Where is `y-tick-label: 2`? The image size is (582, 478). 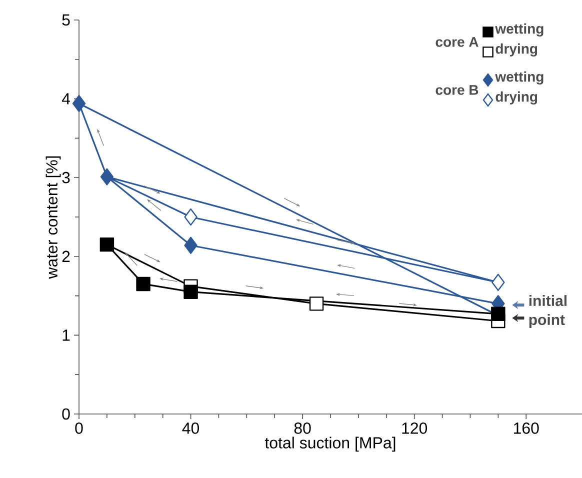 y-tick-label: 2 is located at coordinates (66, 256).